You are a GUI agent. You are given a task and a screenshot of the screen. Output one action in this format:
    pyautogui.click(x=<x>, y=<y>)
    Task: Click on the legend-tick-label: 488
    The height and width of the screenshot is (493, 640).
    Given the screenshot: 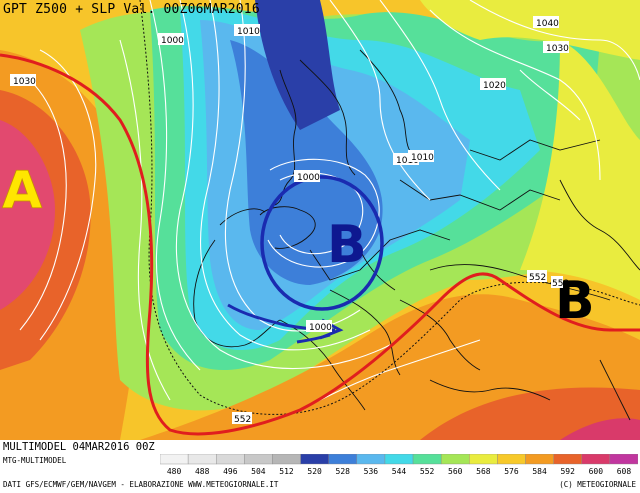 What is the action you would take?
    pyautogui.click(x=202, y=471)
    